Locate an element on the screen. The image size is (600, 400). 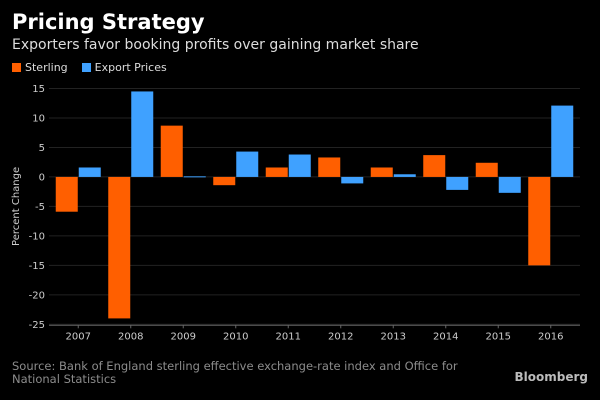
x-tick-label: 2013 is located at coordinates (393, 336).